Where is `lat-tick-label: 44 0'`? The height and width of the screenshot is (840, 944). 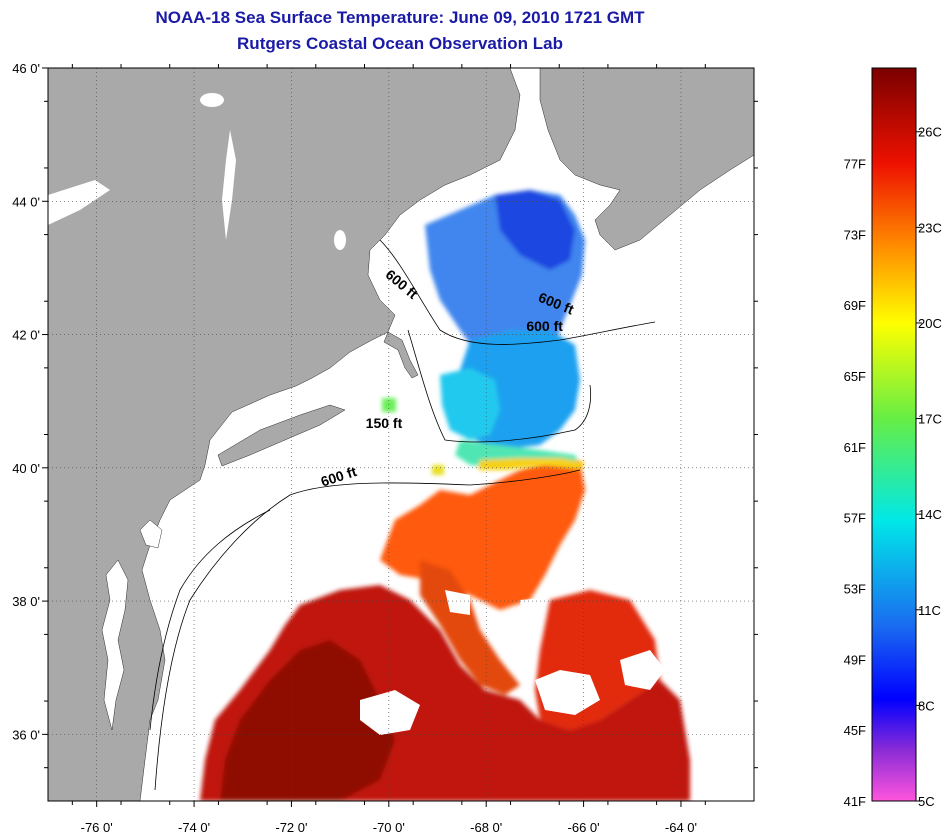 lat-tick-label: 44 0' is located at coordinates (26, 201).